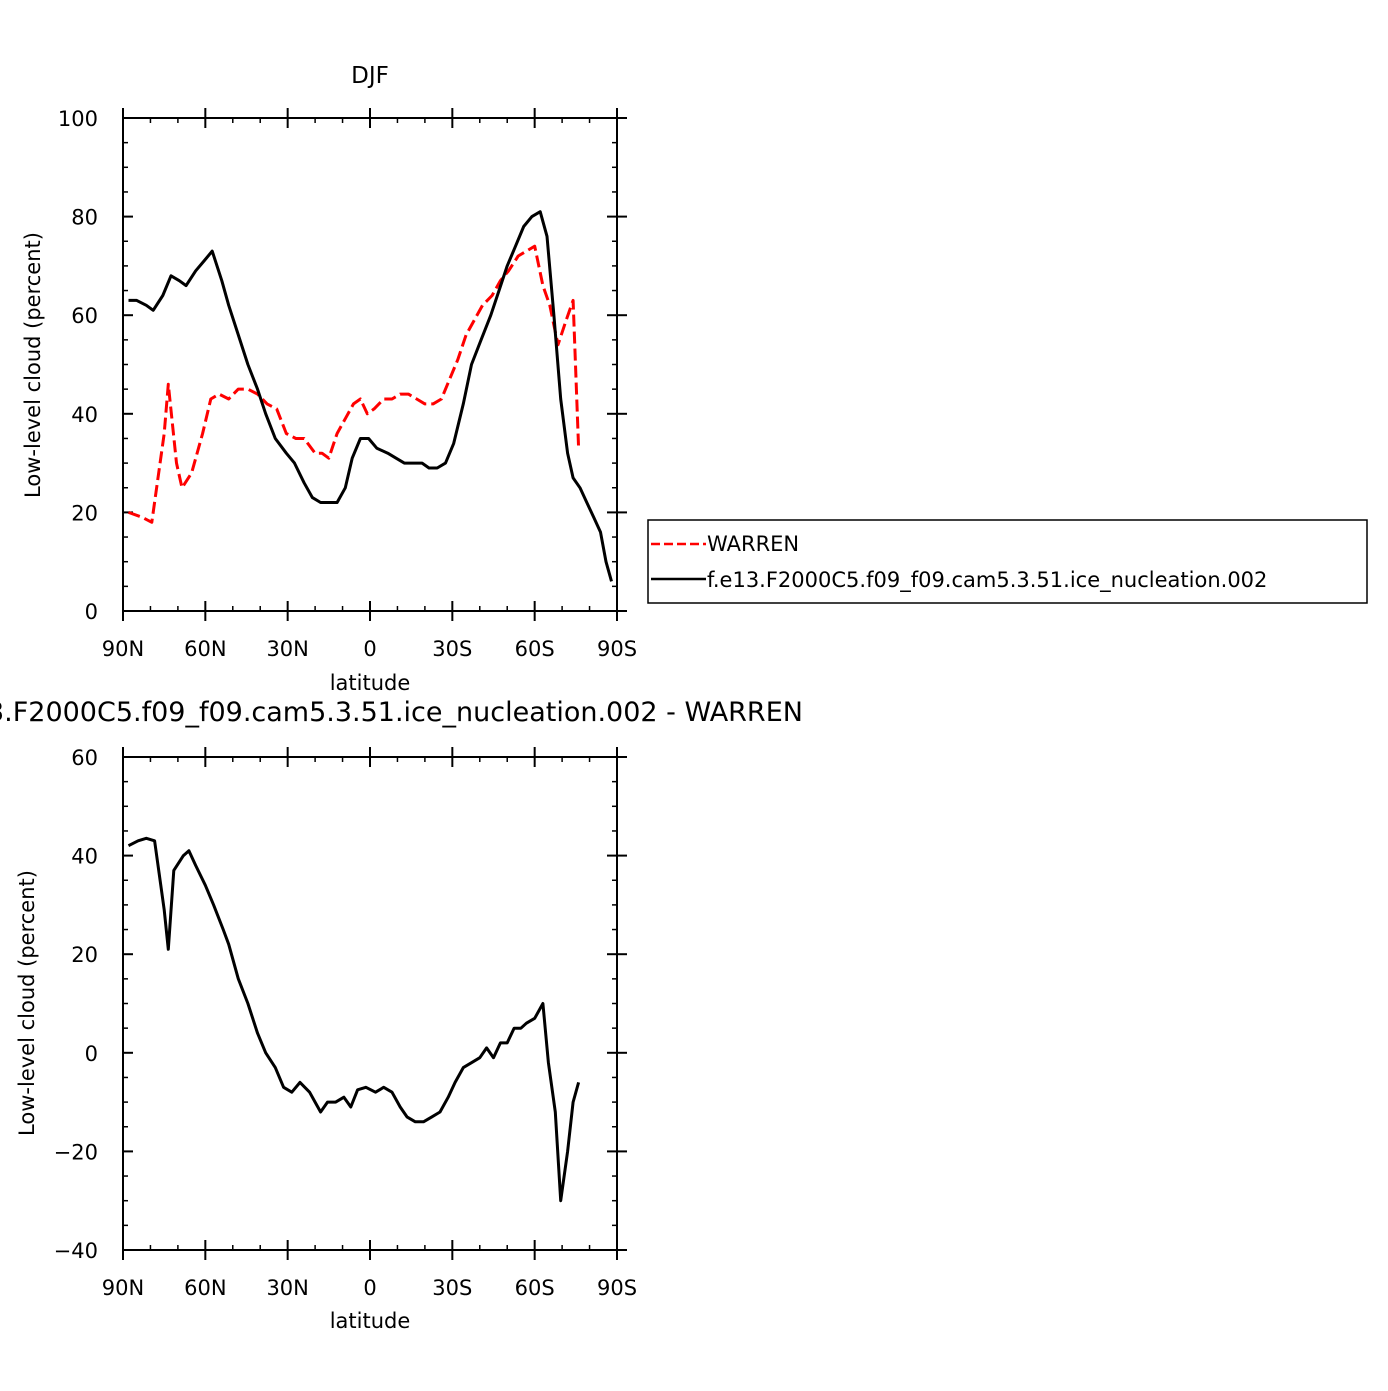  I want to click on top-y-tick-label: 20, so click(84, 513).